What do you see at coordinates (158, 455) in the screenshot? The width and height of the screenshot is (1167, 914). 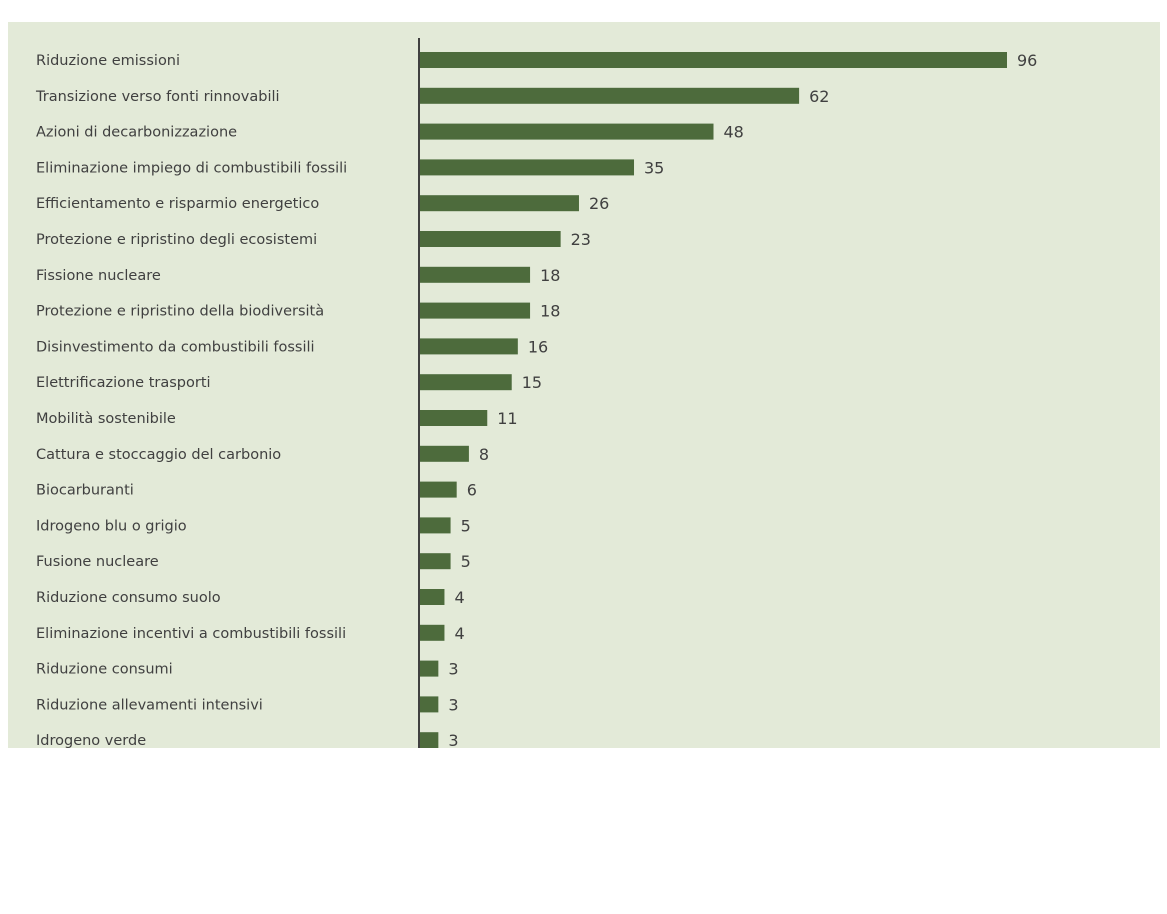 I see `category-label: Cattura e stoccaggio del carbonio` at bounding box center [158, 455].